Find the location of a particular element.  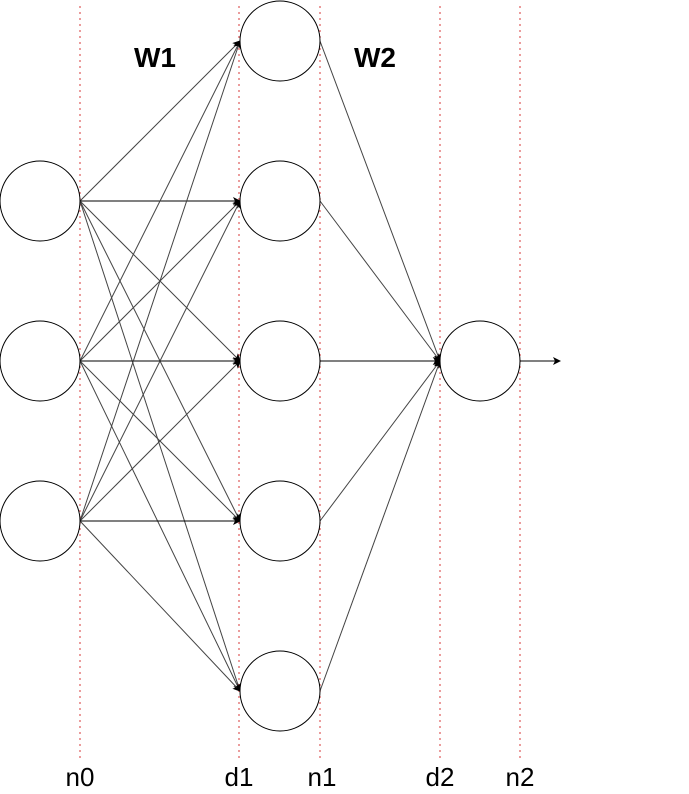

axis-label-d2: d2 is located at coordinates (440, 777).